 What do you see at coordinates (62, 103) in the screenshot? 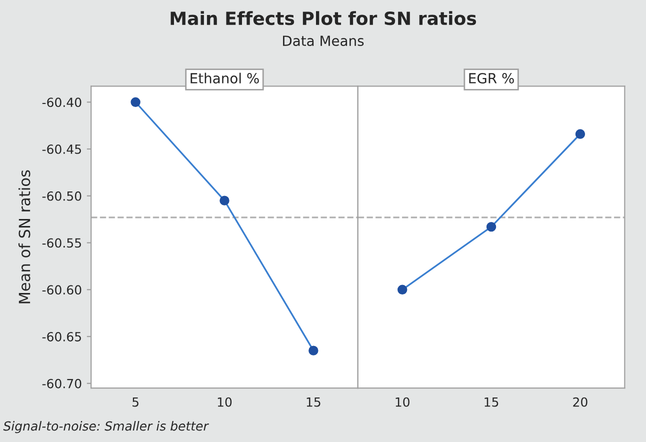
I see `y-tick-label: -60.40` at bounding box center [62, 103].